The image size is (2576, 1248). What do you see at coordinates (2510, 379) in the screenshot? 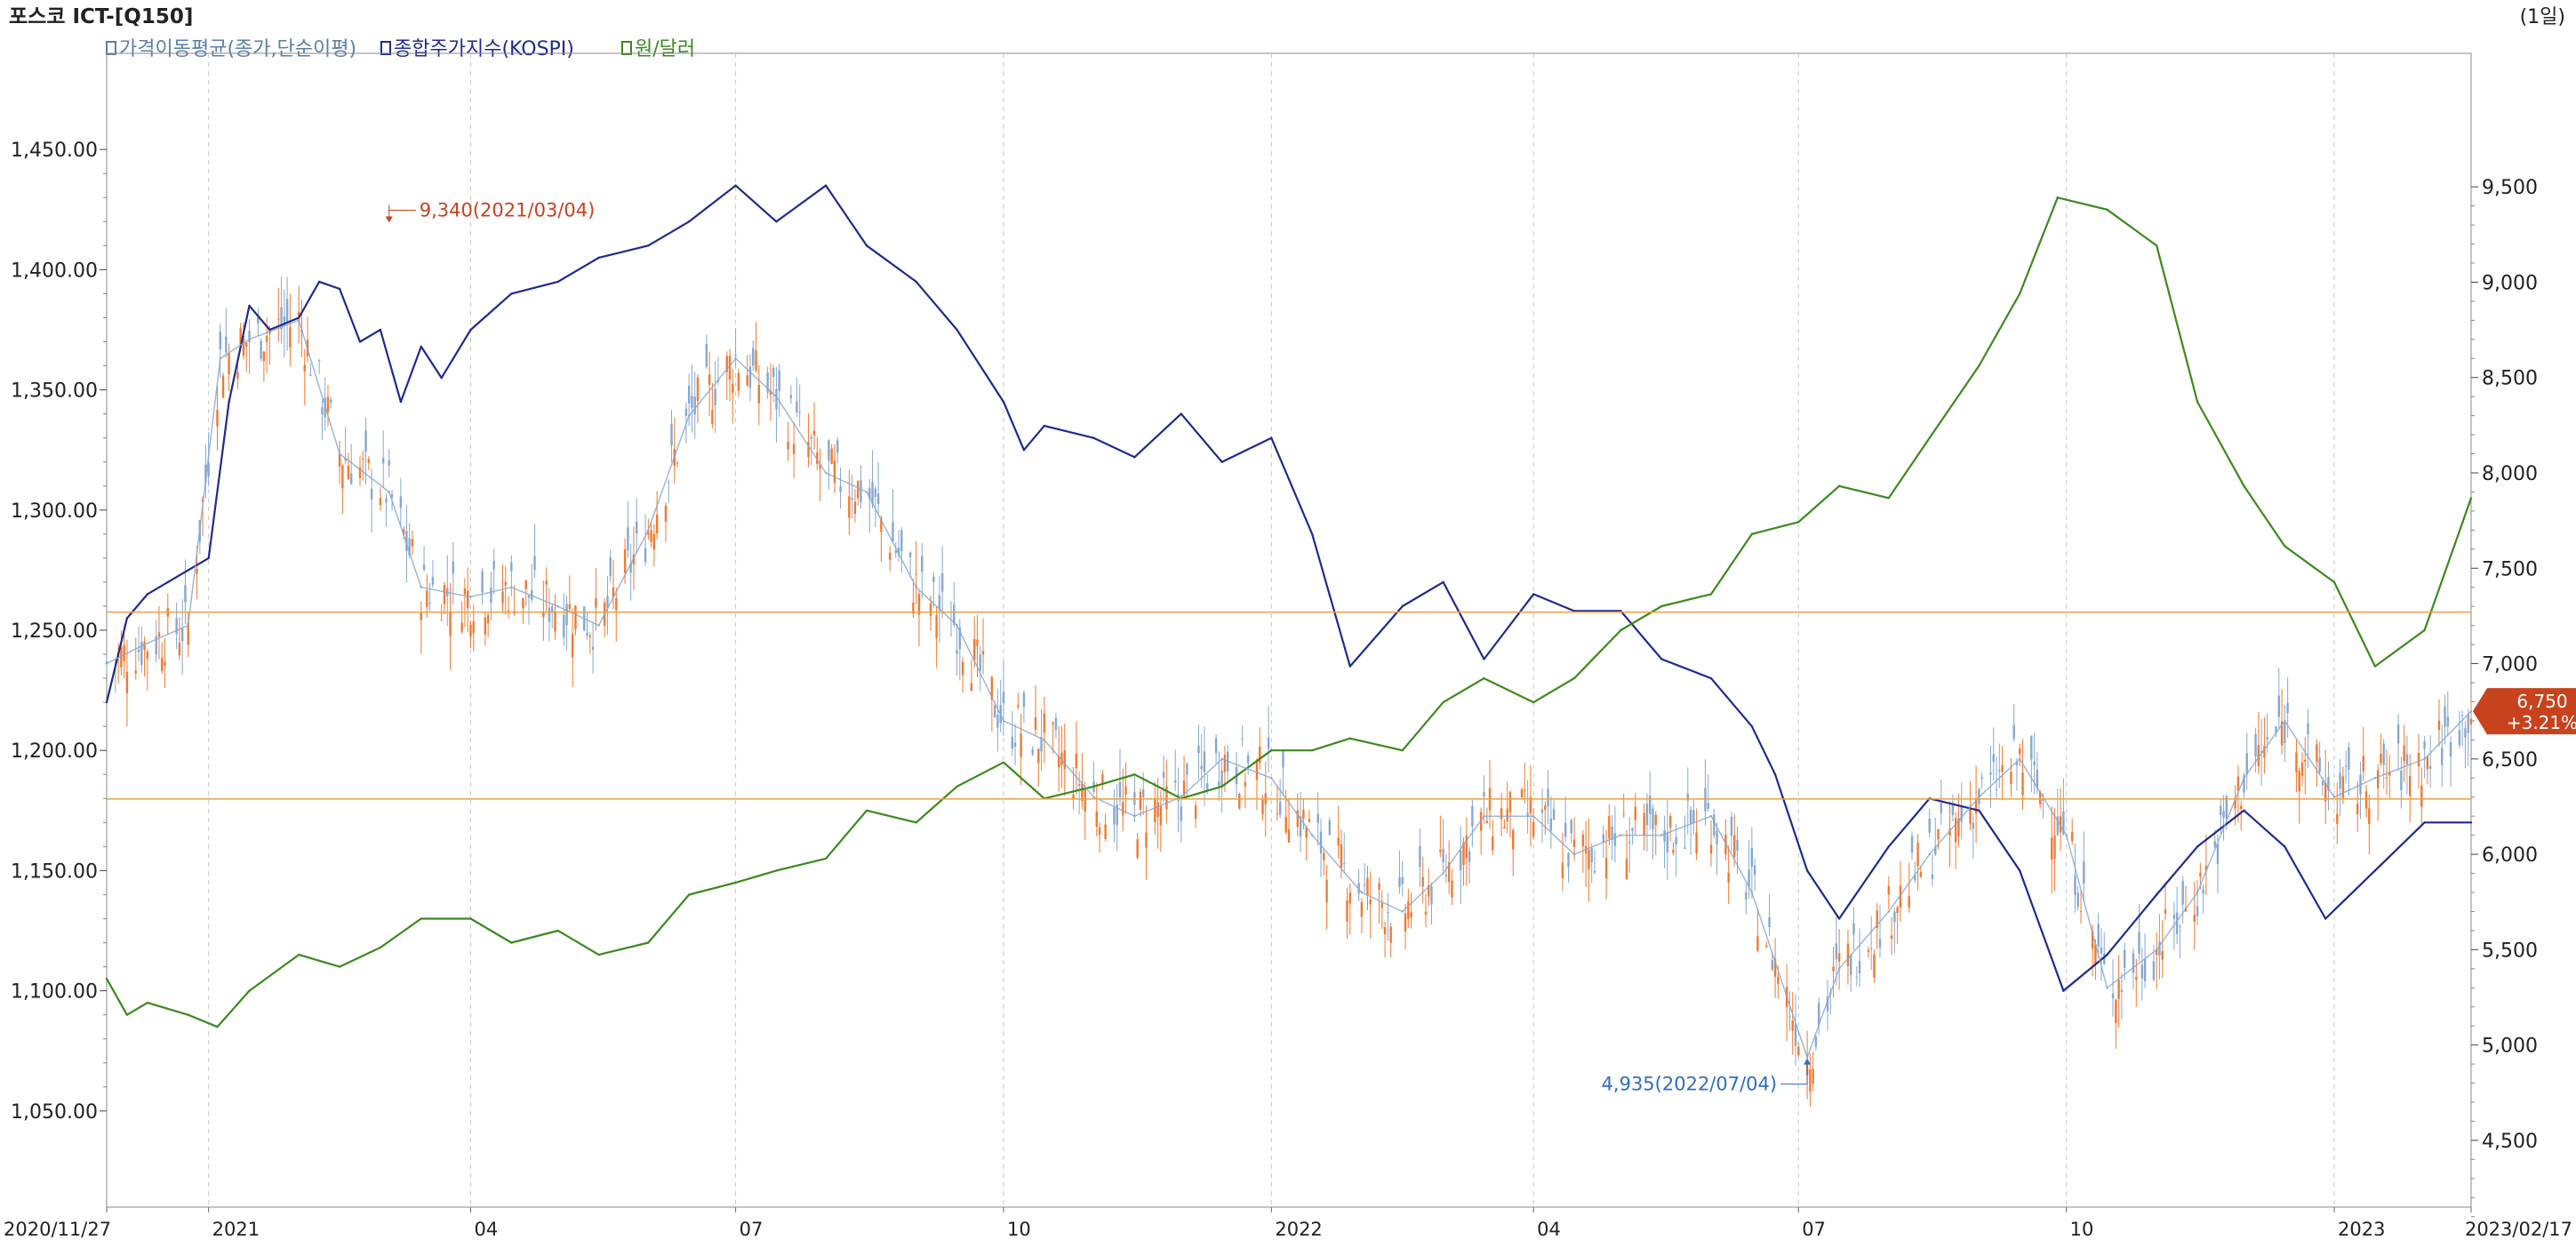
I see `right-tick-label-2: 8,500` at bounding box center [2510, 379].